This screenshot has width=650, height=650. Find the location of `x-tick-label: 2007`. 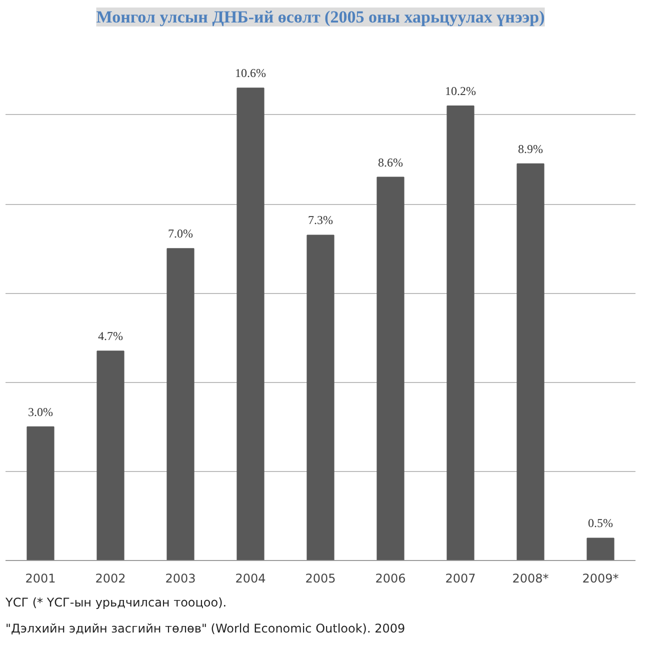

x-tick-label: 2007 is located at coordinates (460, 579).